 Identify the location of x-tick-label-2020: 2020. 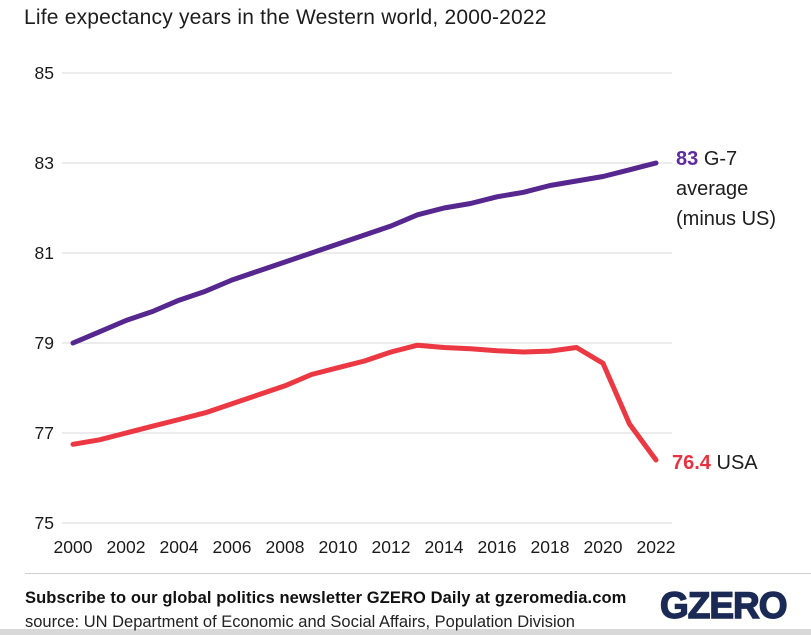
(603, 547).